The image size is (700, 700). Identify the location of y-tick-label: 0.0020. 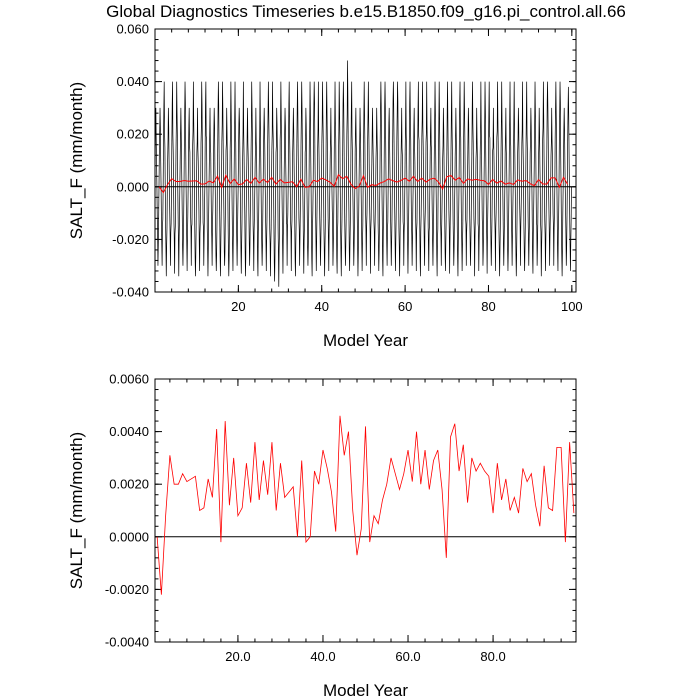
(129, 484).